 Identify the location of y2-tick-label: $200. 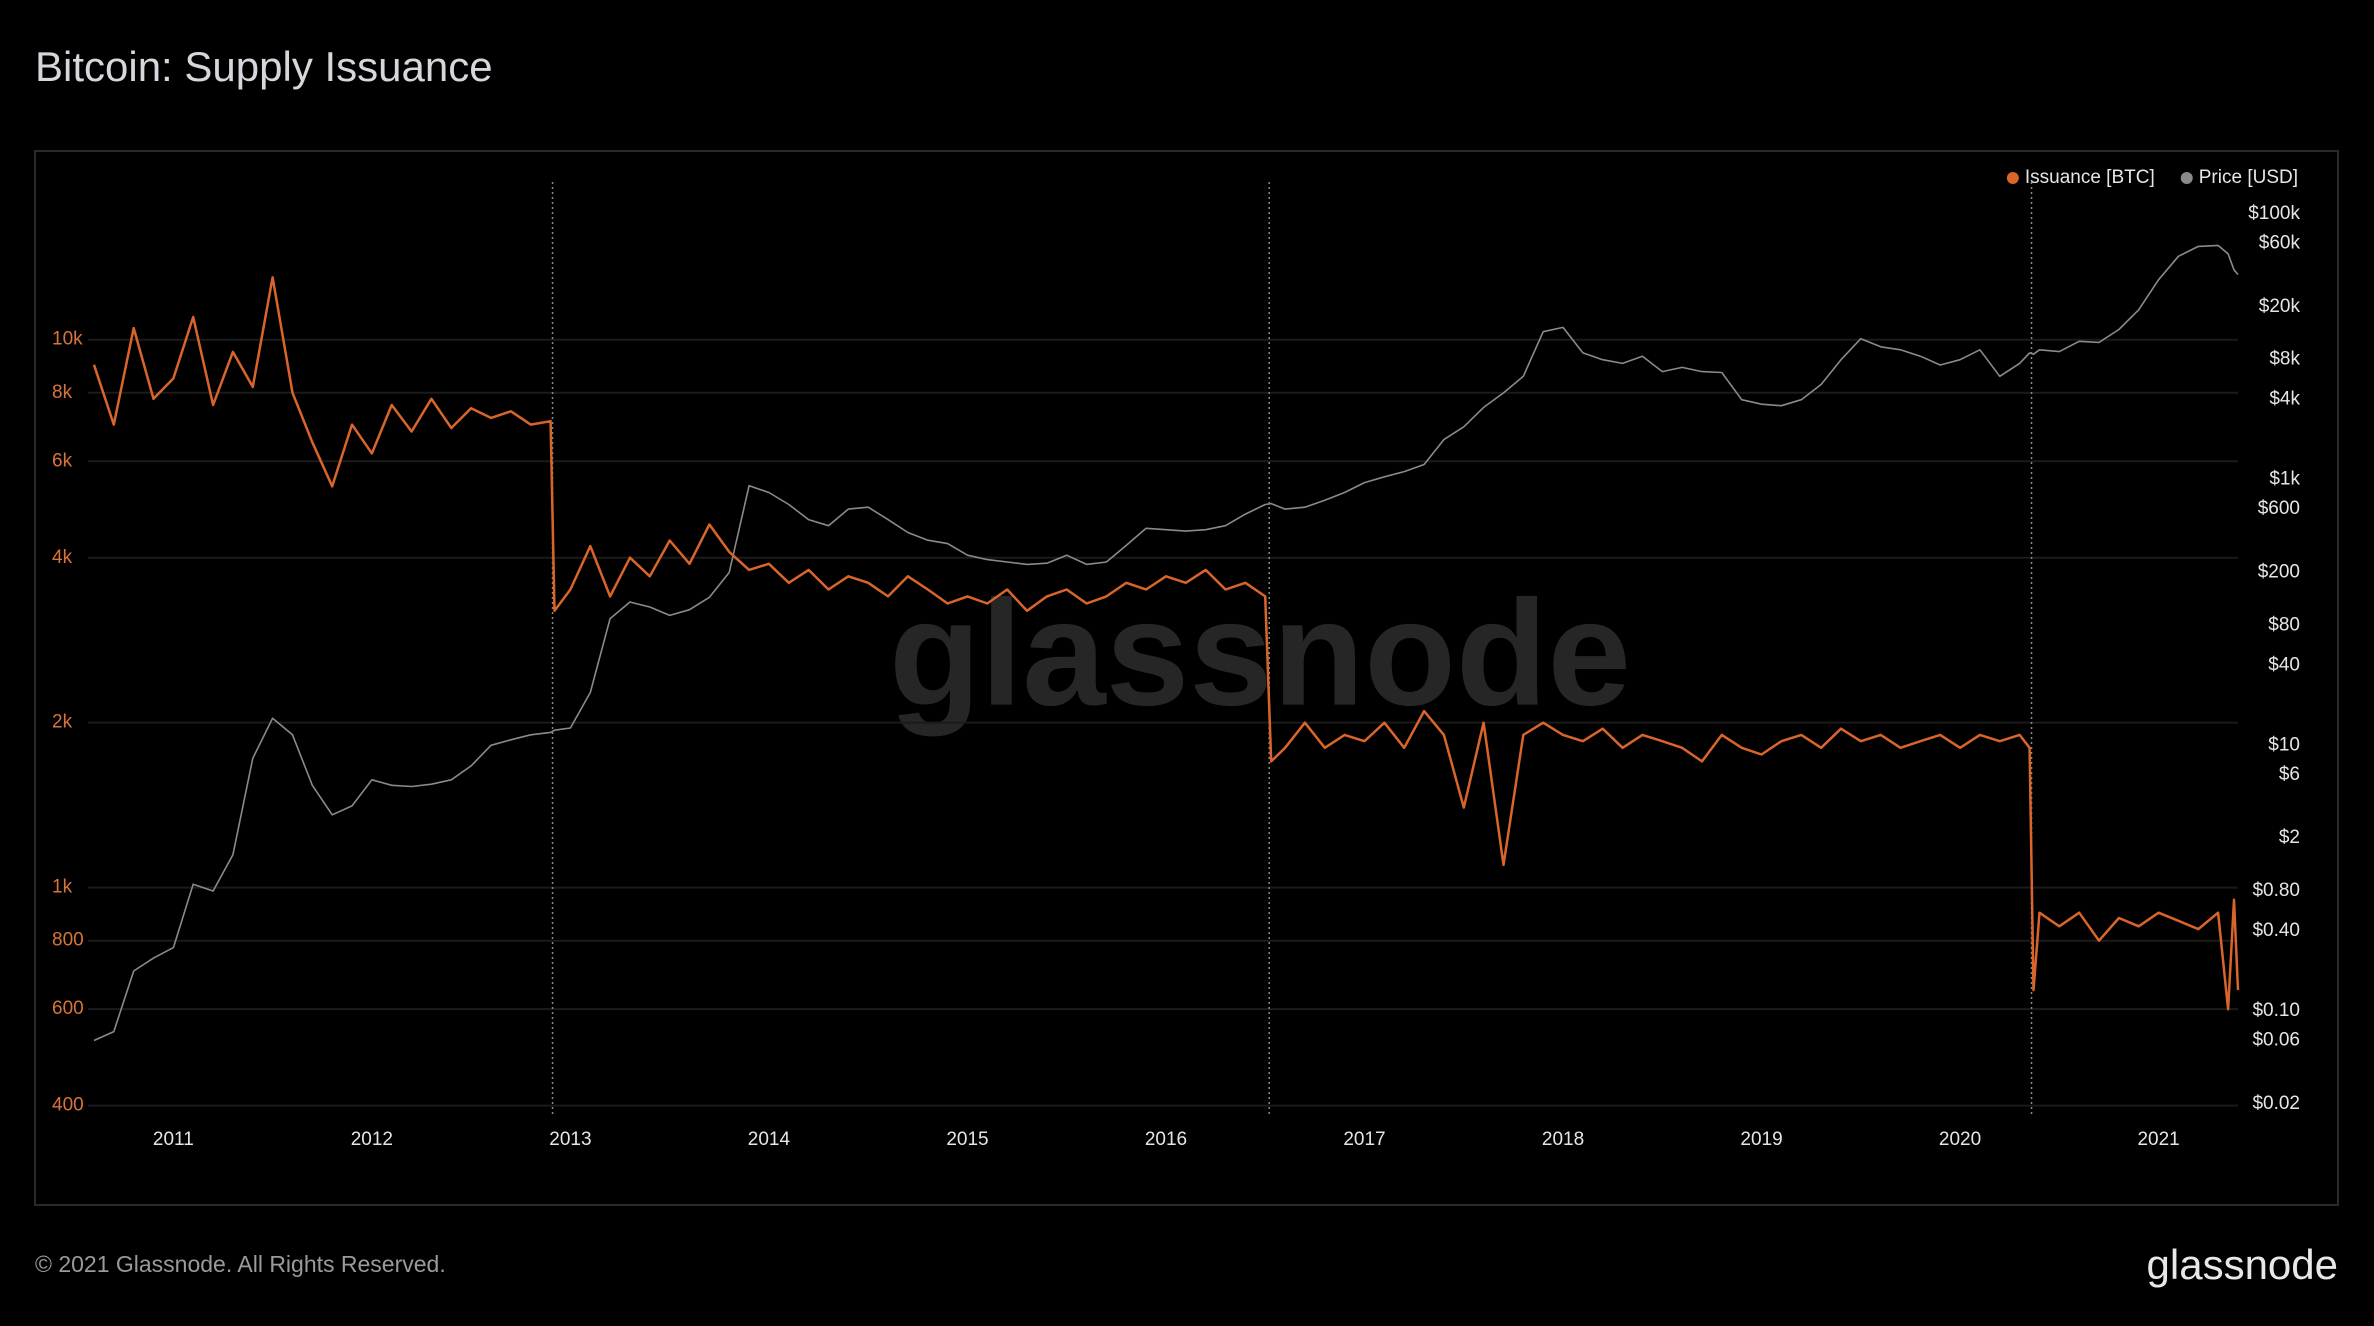
(2279, 572).